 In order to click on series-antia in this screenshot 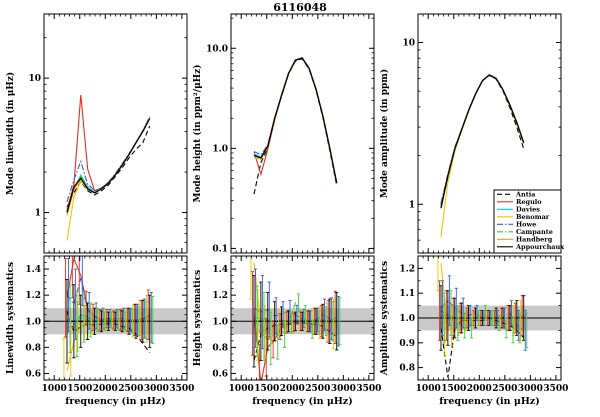, I will do `click(482, 139)`.